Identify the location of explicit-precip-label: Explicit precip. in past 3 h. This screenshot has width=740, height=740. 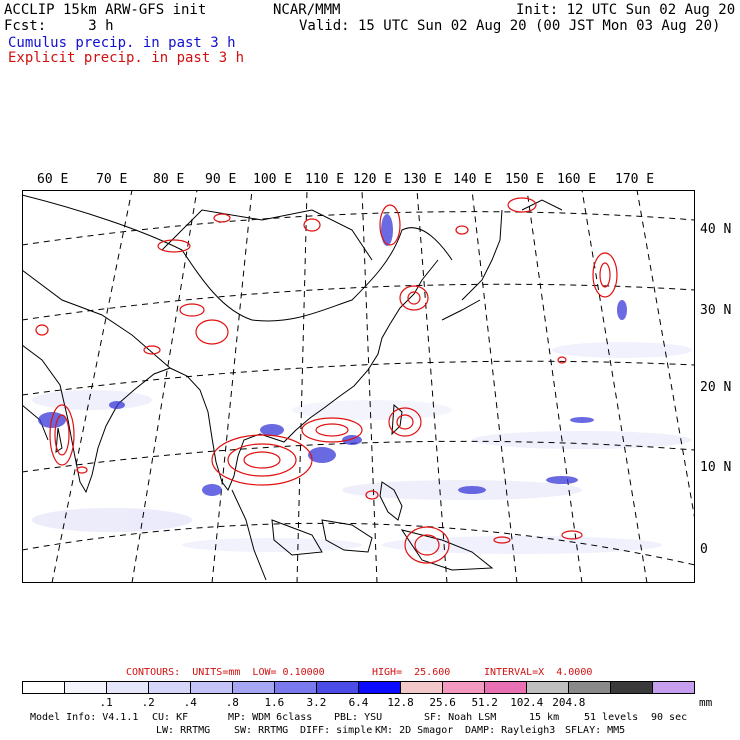
(126, 58).